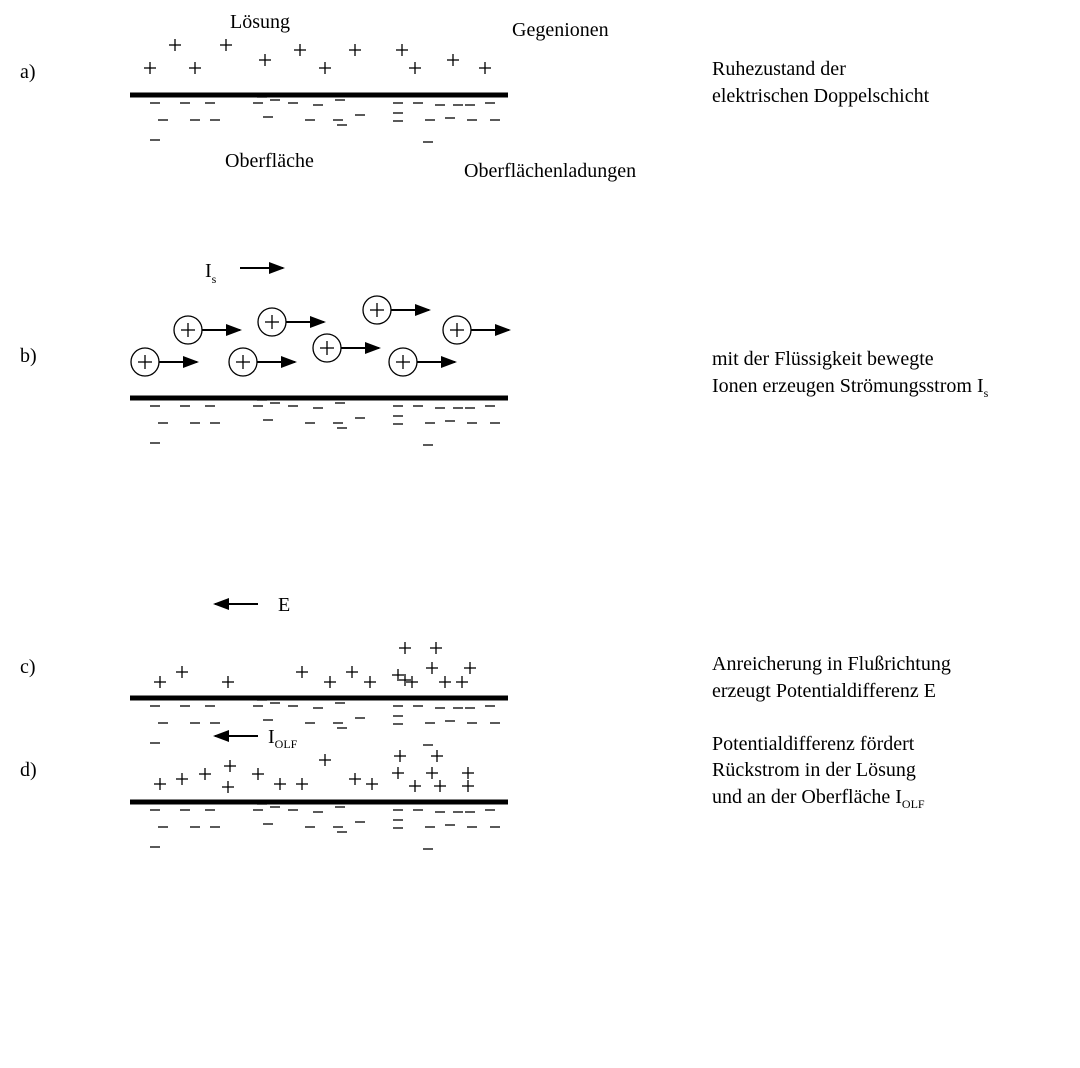 The height and width of the screenshot is (1068, 1080). Describe the element at coordinates (286, 744) in the screenshot. I see `current-subscript: OLF` at that location.